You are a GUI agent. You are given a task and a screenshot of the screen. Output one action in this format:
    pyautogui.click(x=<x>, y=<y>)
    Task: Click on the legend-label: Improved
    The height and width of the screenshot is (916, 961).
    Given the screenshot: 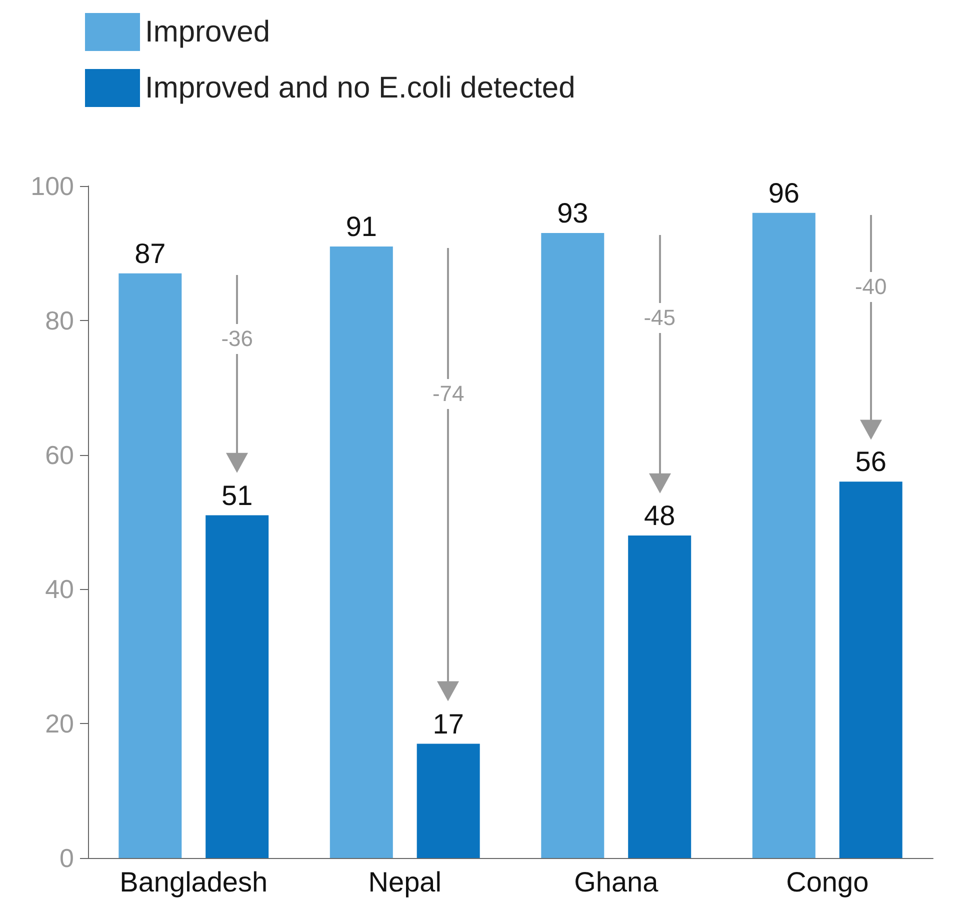 What is the action you would take?
    pyautogui.click(x=207, y=32)
    